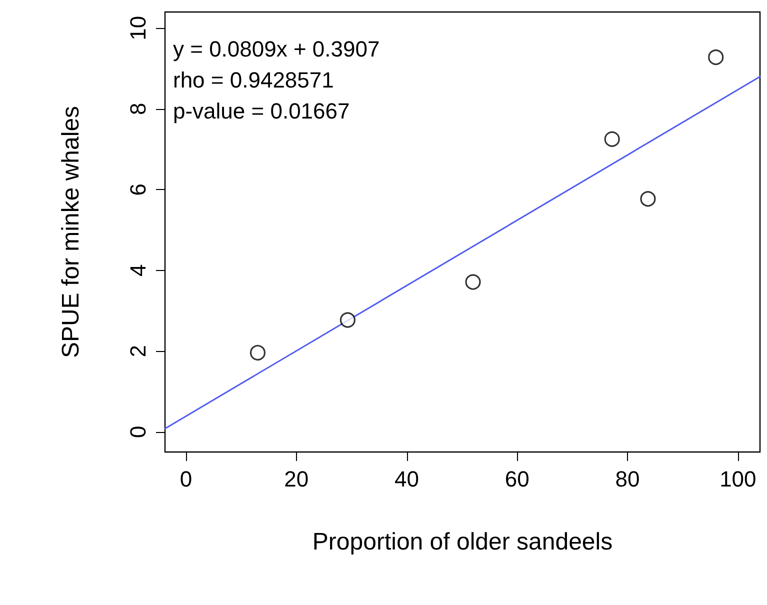  Describe the element at coordinates (71, 232) in the screenshot. I see `y-axis-title: SPUE for minke whales` at that location.